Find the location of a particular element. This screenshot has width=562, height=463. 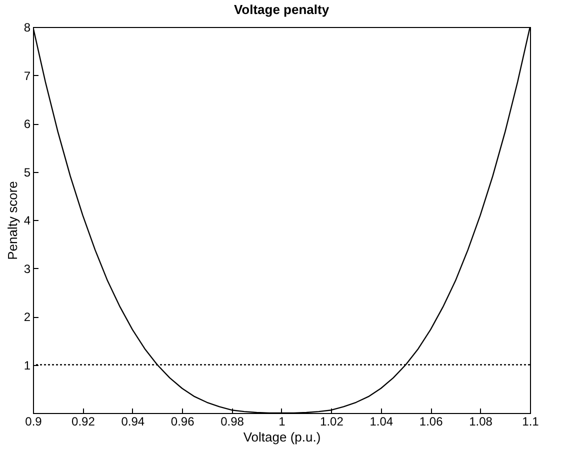

x-tick-label: 0.9 is located at coordinates (33, 421).